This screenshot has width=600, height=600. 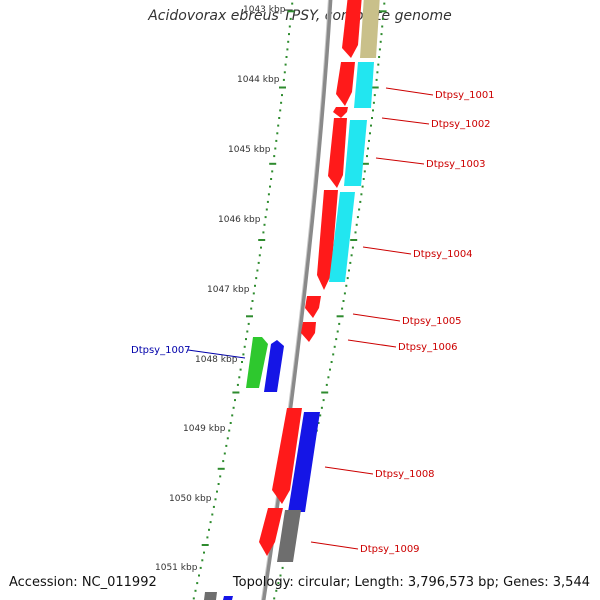 I want to click on gene-label: Dtpsy_1002, so click(x=461, y=124).